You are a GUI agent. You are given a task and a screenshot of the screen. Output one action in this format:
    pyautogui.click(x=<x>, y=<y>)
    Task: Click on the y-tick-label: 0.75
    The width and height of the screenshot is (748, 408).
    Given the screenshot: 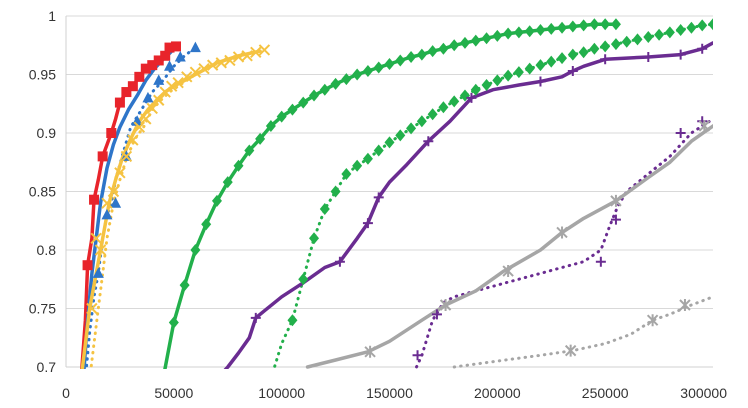 What is the action you would take?
    pyautogui.click(x=42, y=309)
    